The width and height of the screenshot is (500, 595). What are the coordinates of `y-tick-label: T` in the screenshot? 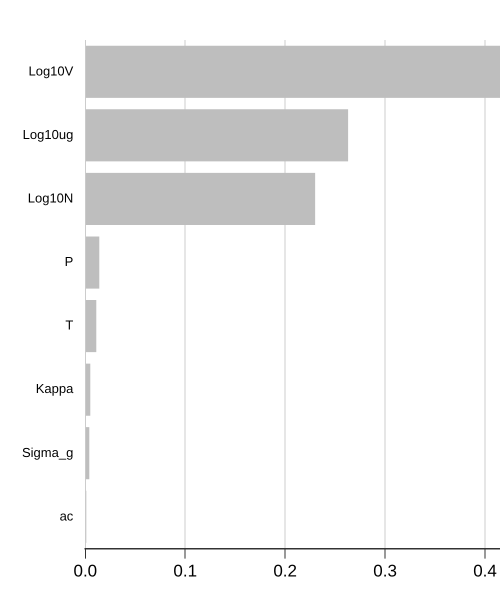 It's located at (69, 325).